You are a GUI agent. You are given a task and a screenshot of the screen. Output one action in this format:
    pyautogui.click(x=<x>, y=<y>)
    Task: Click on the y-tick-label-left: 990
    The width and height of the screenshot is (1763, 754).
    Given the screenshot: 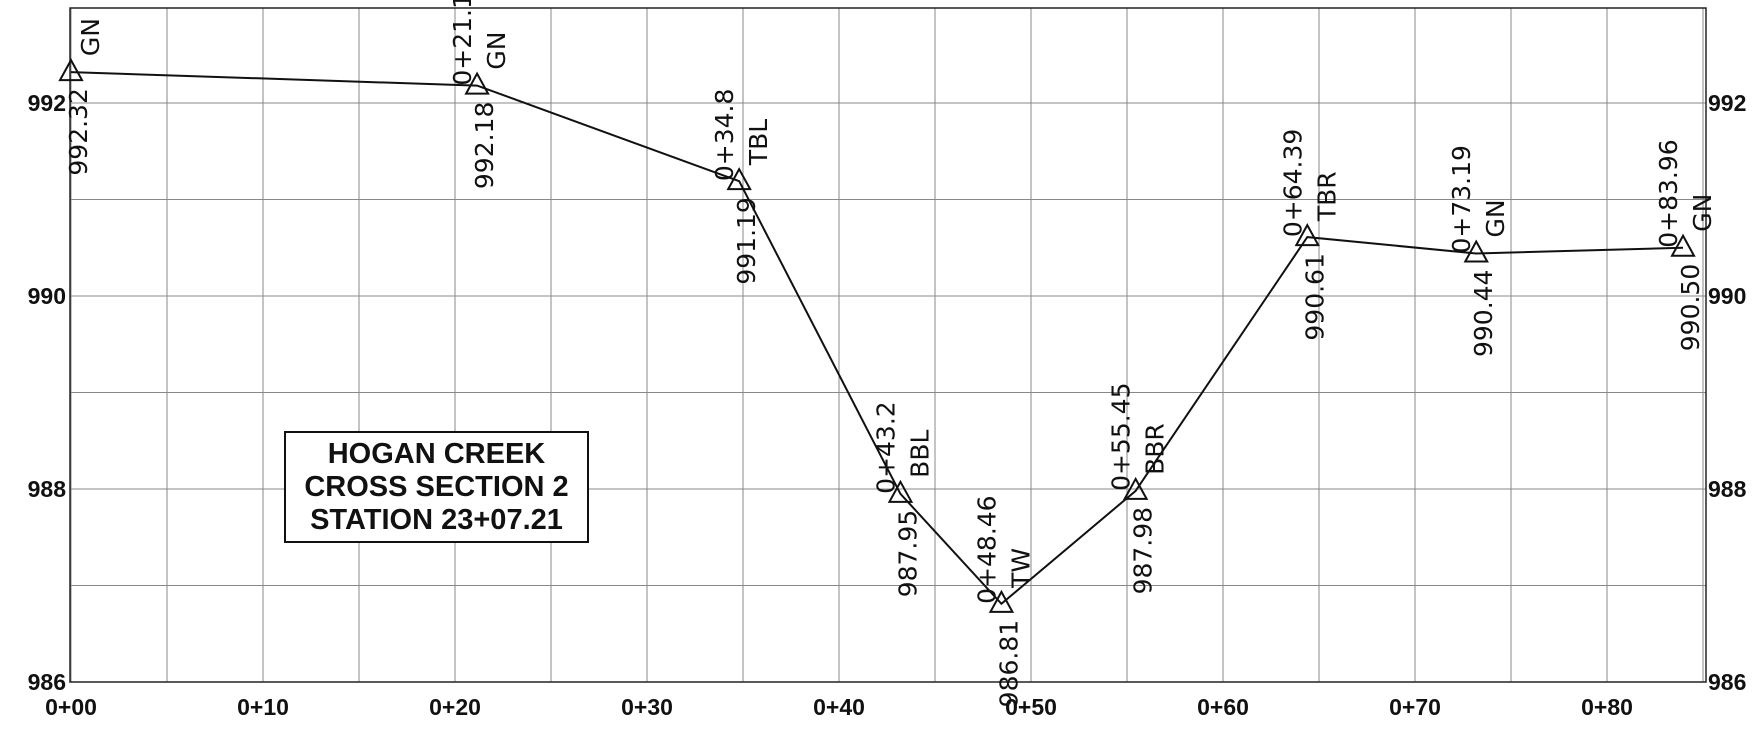 What is the action you would take?
    pyautogui.click(x=47, y=296)
    